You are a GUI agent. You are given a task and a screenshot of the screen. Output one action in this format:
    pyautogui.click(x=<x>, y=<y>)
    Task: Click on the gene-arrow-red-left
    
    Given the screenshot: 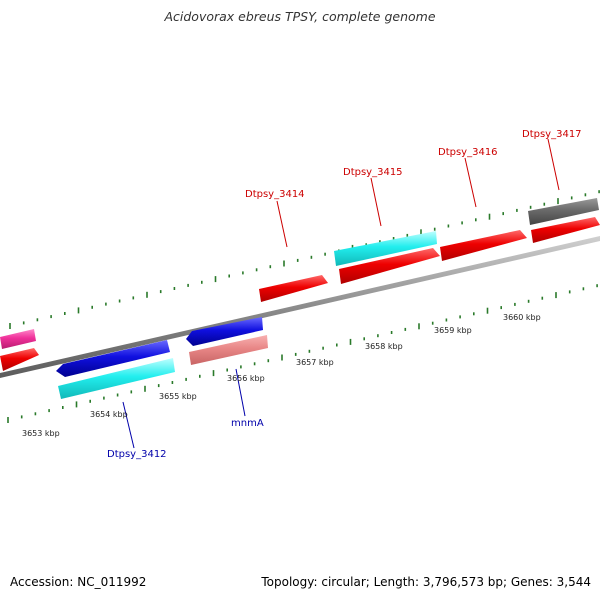 What is the action you would take?
    pyautogui.click(x=19, y=359)
    